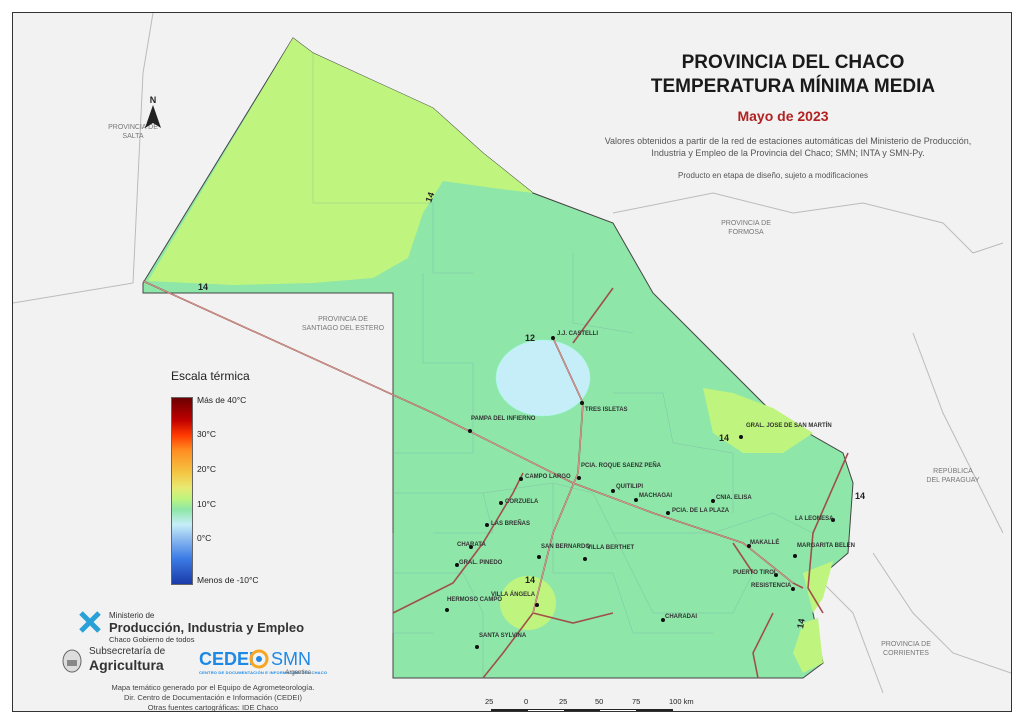 This screenshot has height=724, width=1024. What do you see at coordinates (126, 665) in the screenshot?
I see `subsecretaria-b: Agricultura` at bounding box center [126, 665].